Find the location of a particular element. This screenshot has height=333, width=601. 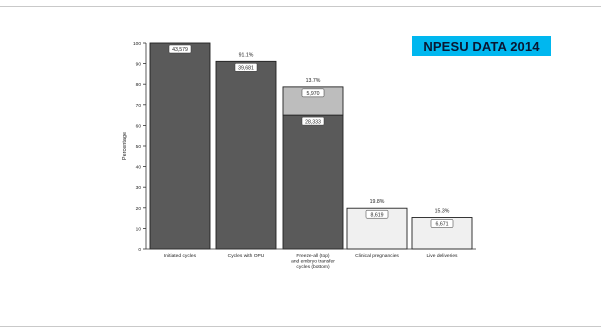

count-label-4-0: 6,671 is located at coordinates (442, 225).